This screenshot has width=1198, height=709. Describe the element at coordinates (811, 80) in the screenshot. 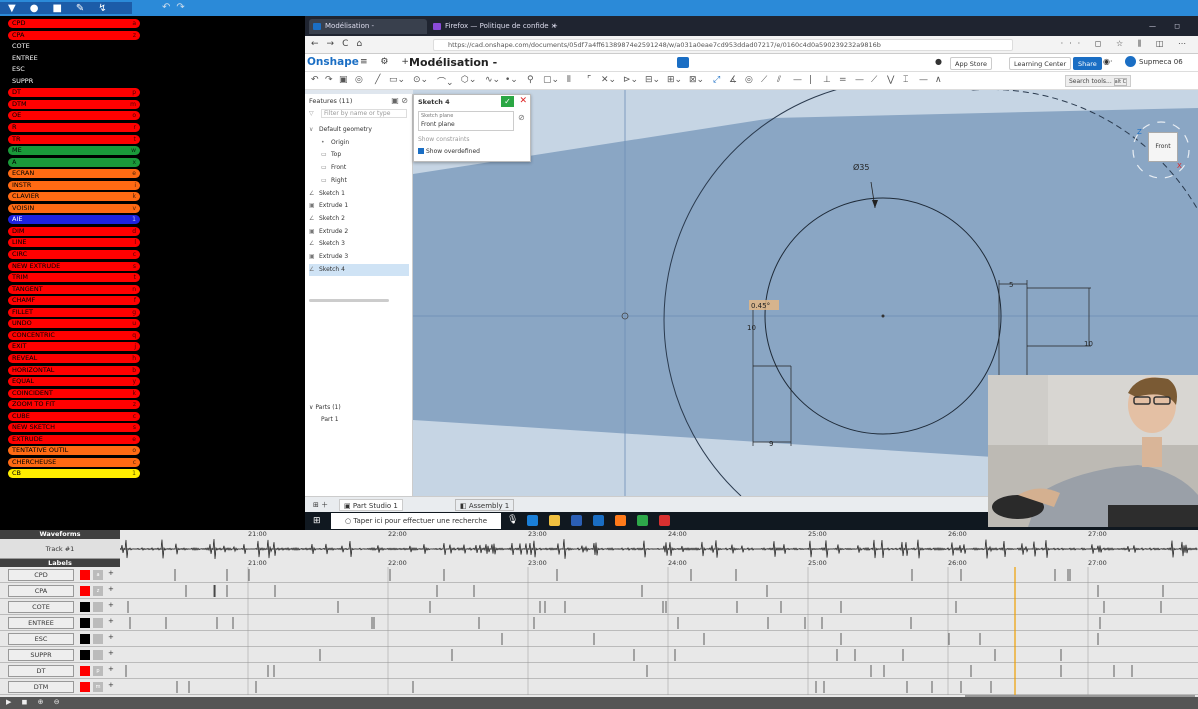

I see `vertical-tool-icon: |` at that location.